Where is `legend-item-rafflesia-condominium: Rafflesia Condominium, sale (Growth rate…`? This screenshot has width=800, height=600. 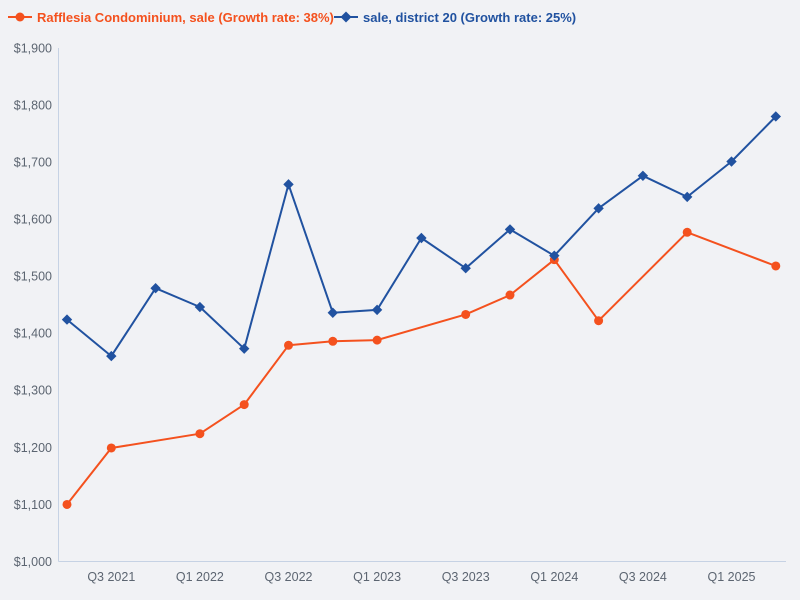
legend-item-rafflesia-condominium: Rafflesia Condominium, sale (Growth rate… is located at coordinates (171, 17).